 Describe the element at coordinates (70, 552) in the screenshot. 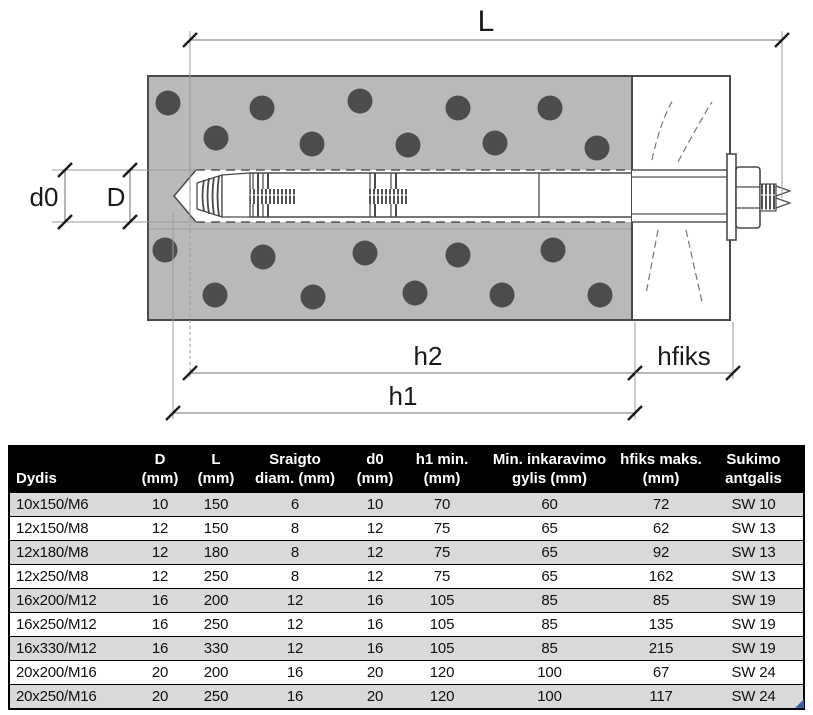

I see `size-cell: 12x180/M8` at that location.